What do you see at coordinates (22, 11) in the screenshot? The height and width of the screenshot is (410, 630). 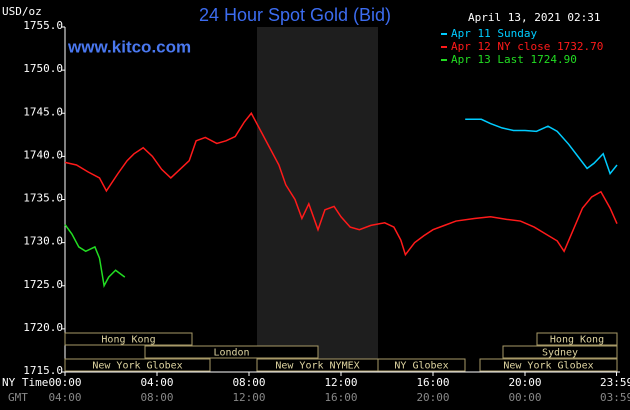 I see `y-axis-label: USD/oz` at bounding box center [22, 11].